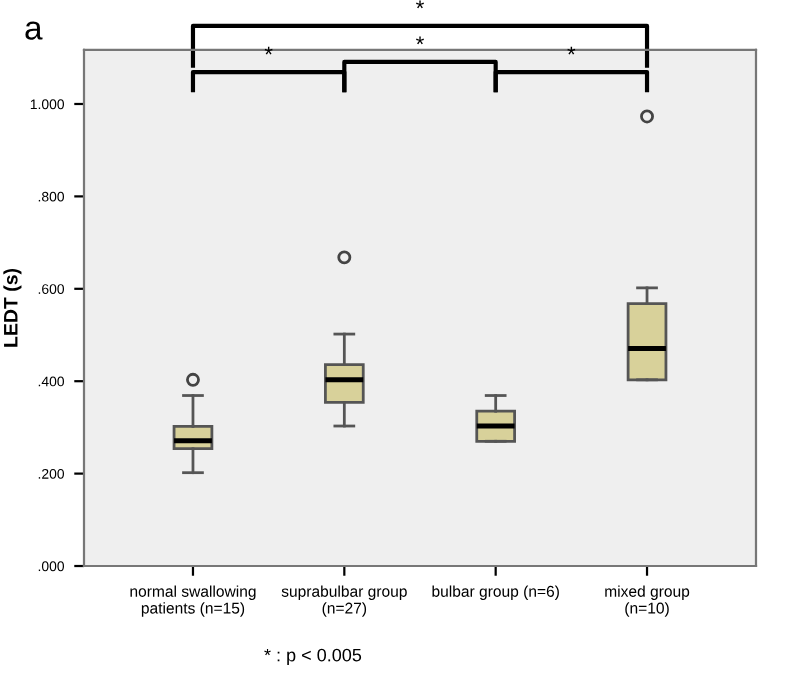  I want to click on text: * : p < 0.005, so click(313, 657).